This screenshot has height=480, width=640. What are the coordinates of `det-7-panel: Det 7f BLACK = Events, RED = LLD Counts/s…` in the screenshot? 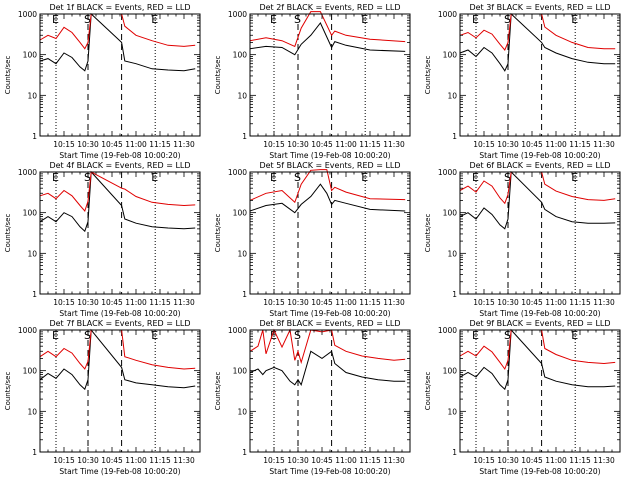 It's located at (102, 397).